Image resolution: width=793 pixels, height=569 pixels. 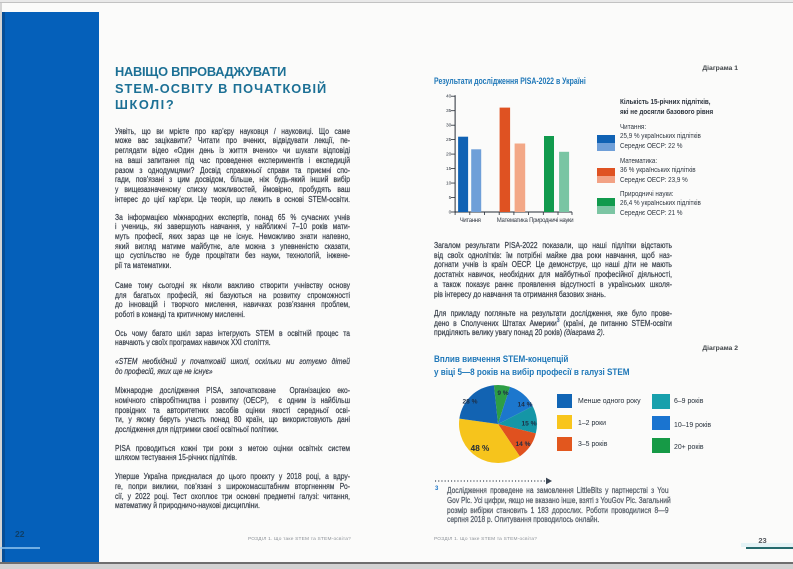 I want to click on svg-text: 48 %, so click(x=480, y=448).